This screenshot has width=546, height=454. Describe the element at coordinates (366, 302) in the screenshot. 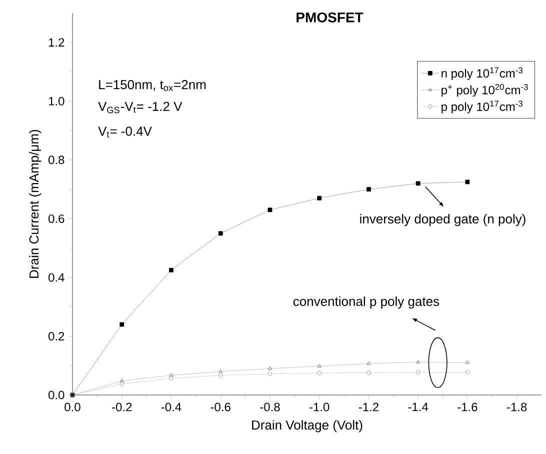

I see `annotation: conventional p poly gates` at that location.